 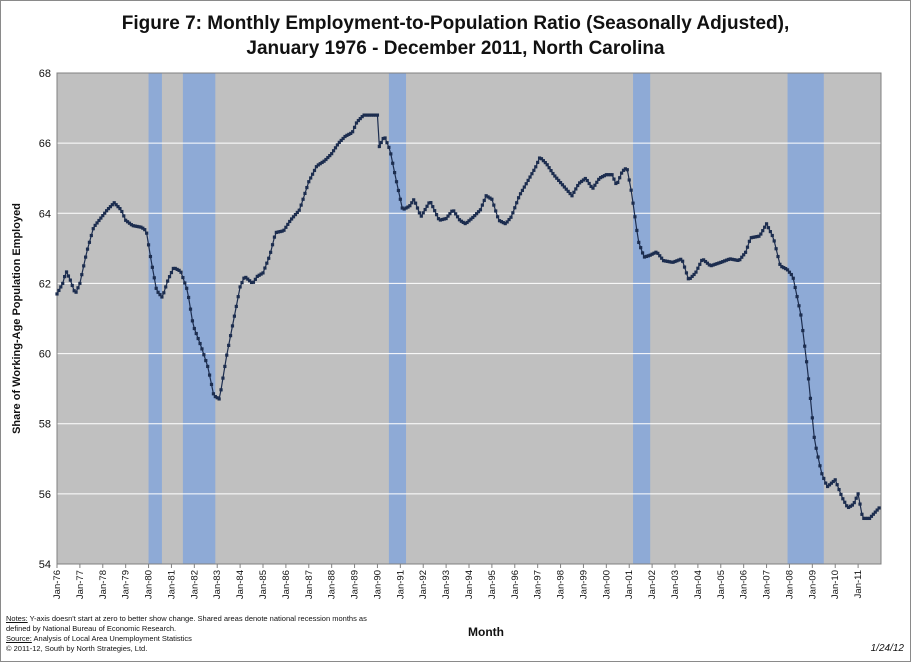 I want to click on x-tick-label: Jan-07, so click(x=767, y=584).